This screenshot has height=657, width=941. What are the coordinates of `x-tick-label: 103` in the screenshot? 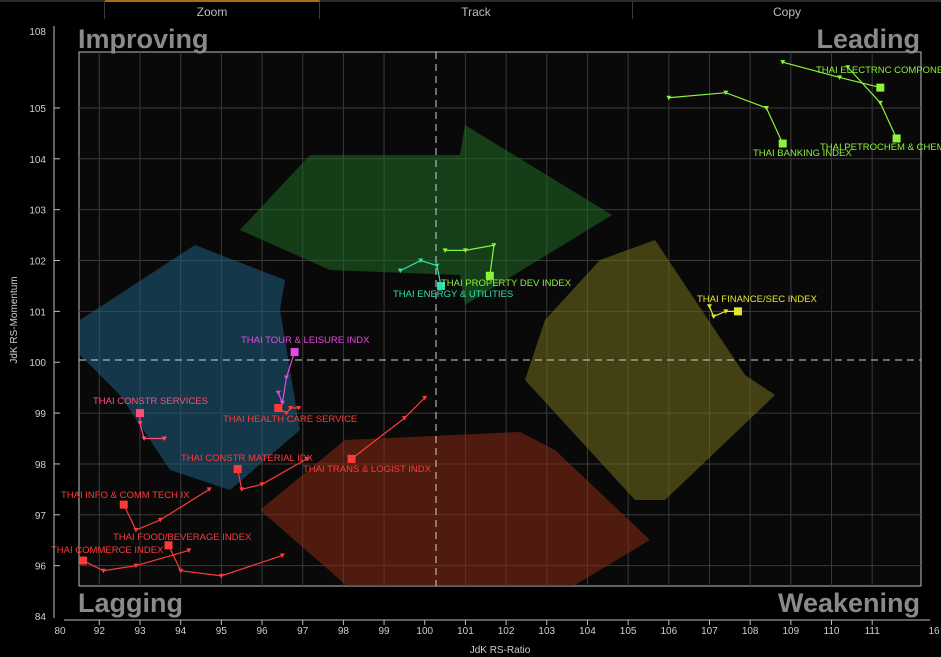 It's located at (546, 631).